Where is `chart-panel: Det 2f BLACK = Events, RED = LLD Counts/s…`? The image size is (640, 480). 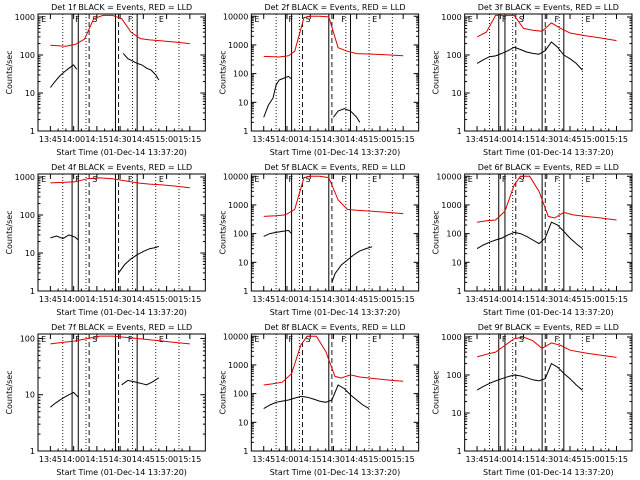 chart-panel: Det 2f BLACK = Events, RED = LLD Counts/s… is located at coordinates (319, 80).